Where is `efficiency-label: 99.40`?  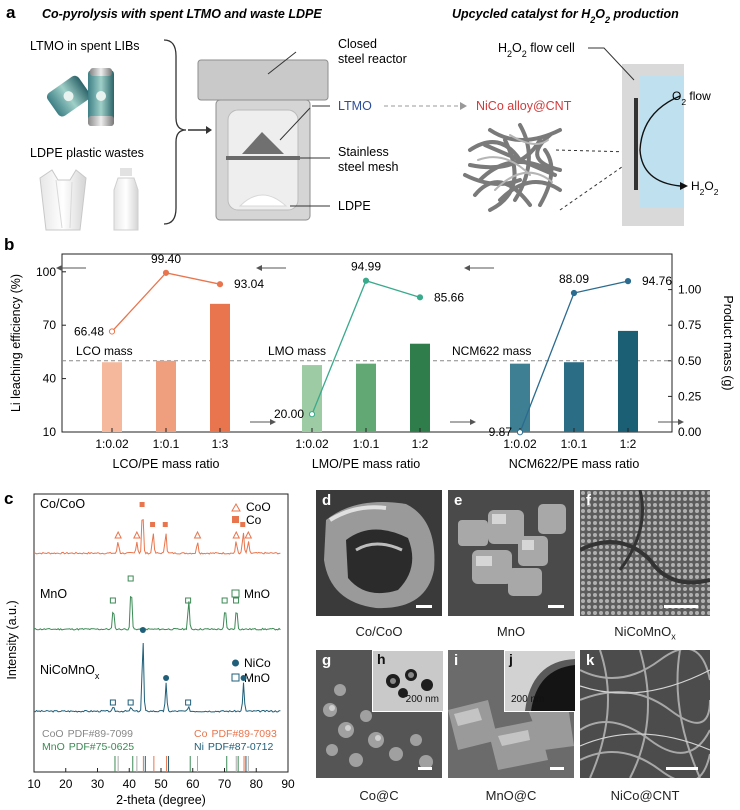
efficiency-label: 99.40 is located at coordinates (166, 259).